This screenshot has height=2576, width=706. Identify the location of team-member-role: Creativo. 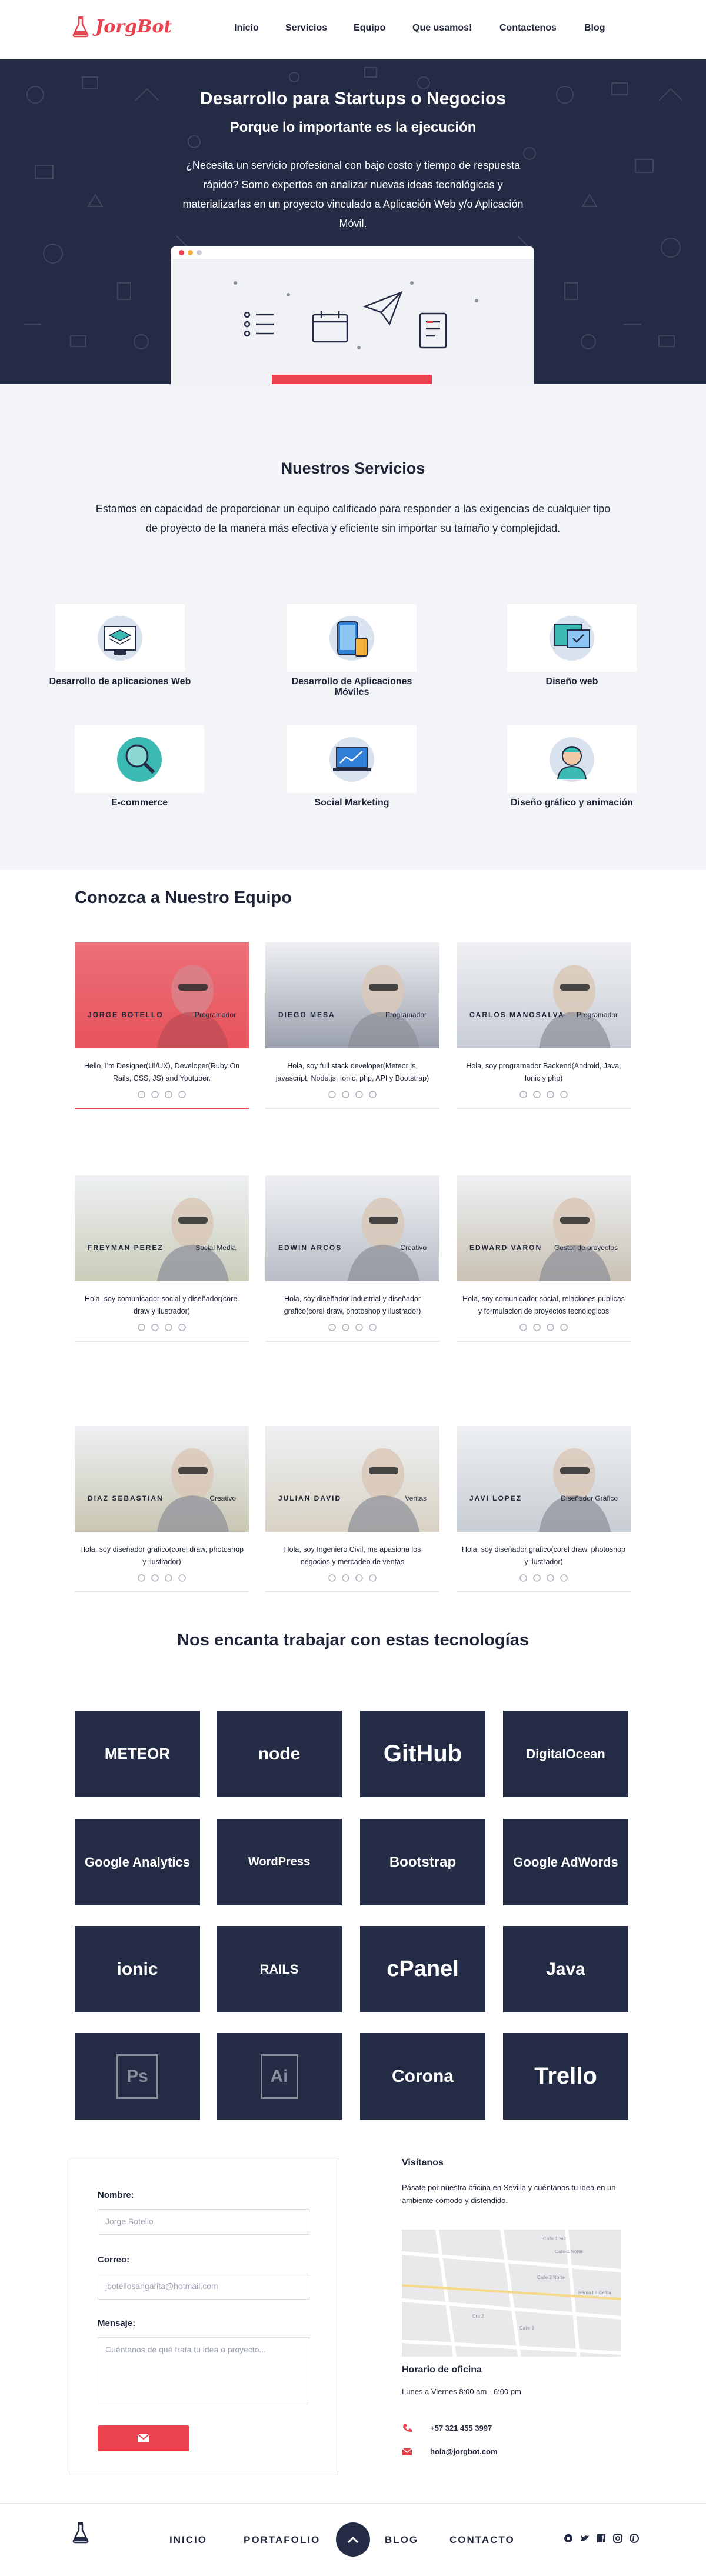
(223, 1498).